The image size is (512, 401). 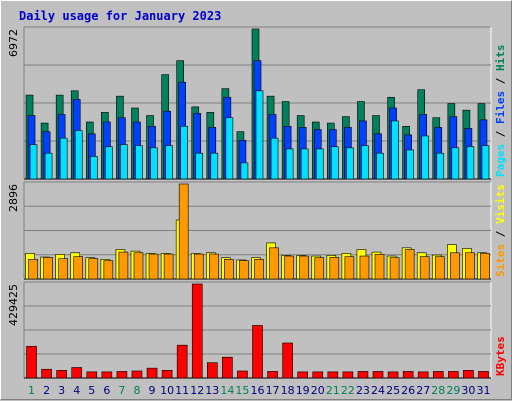 What do you see at coordinates (197, 390) in the screenshot?
I see `day-label-12: 12` at bounding box center [197, 390].